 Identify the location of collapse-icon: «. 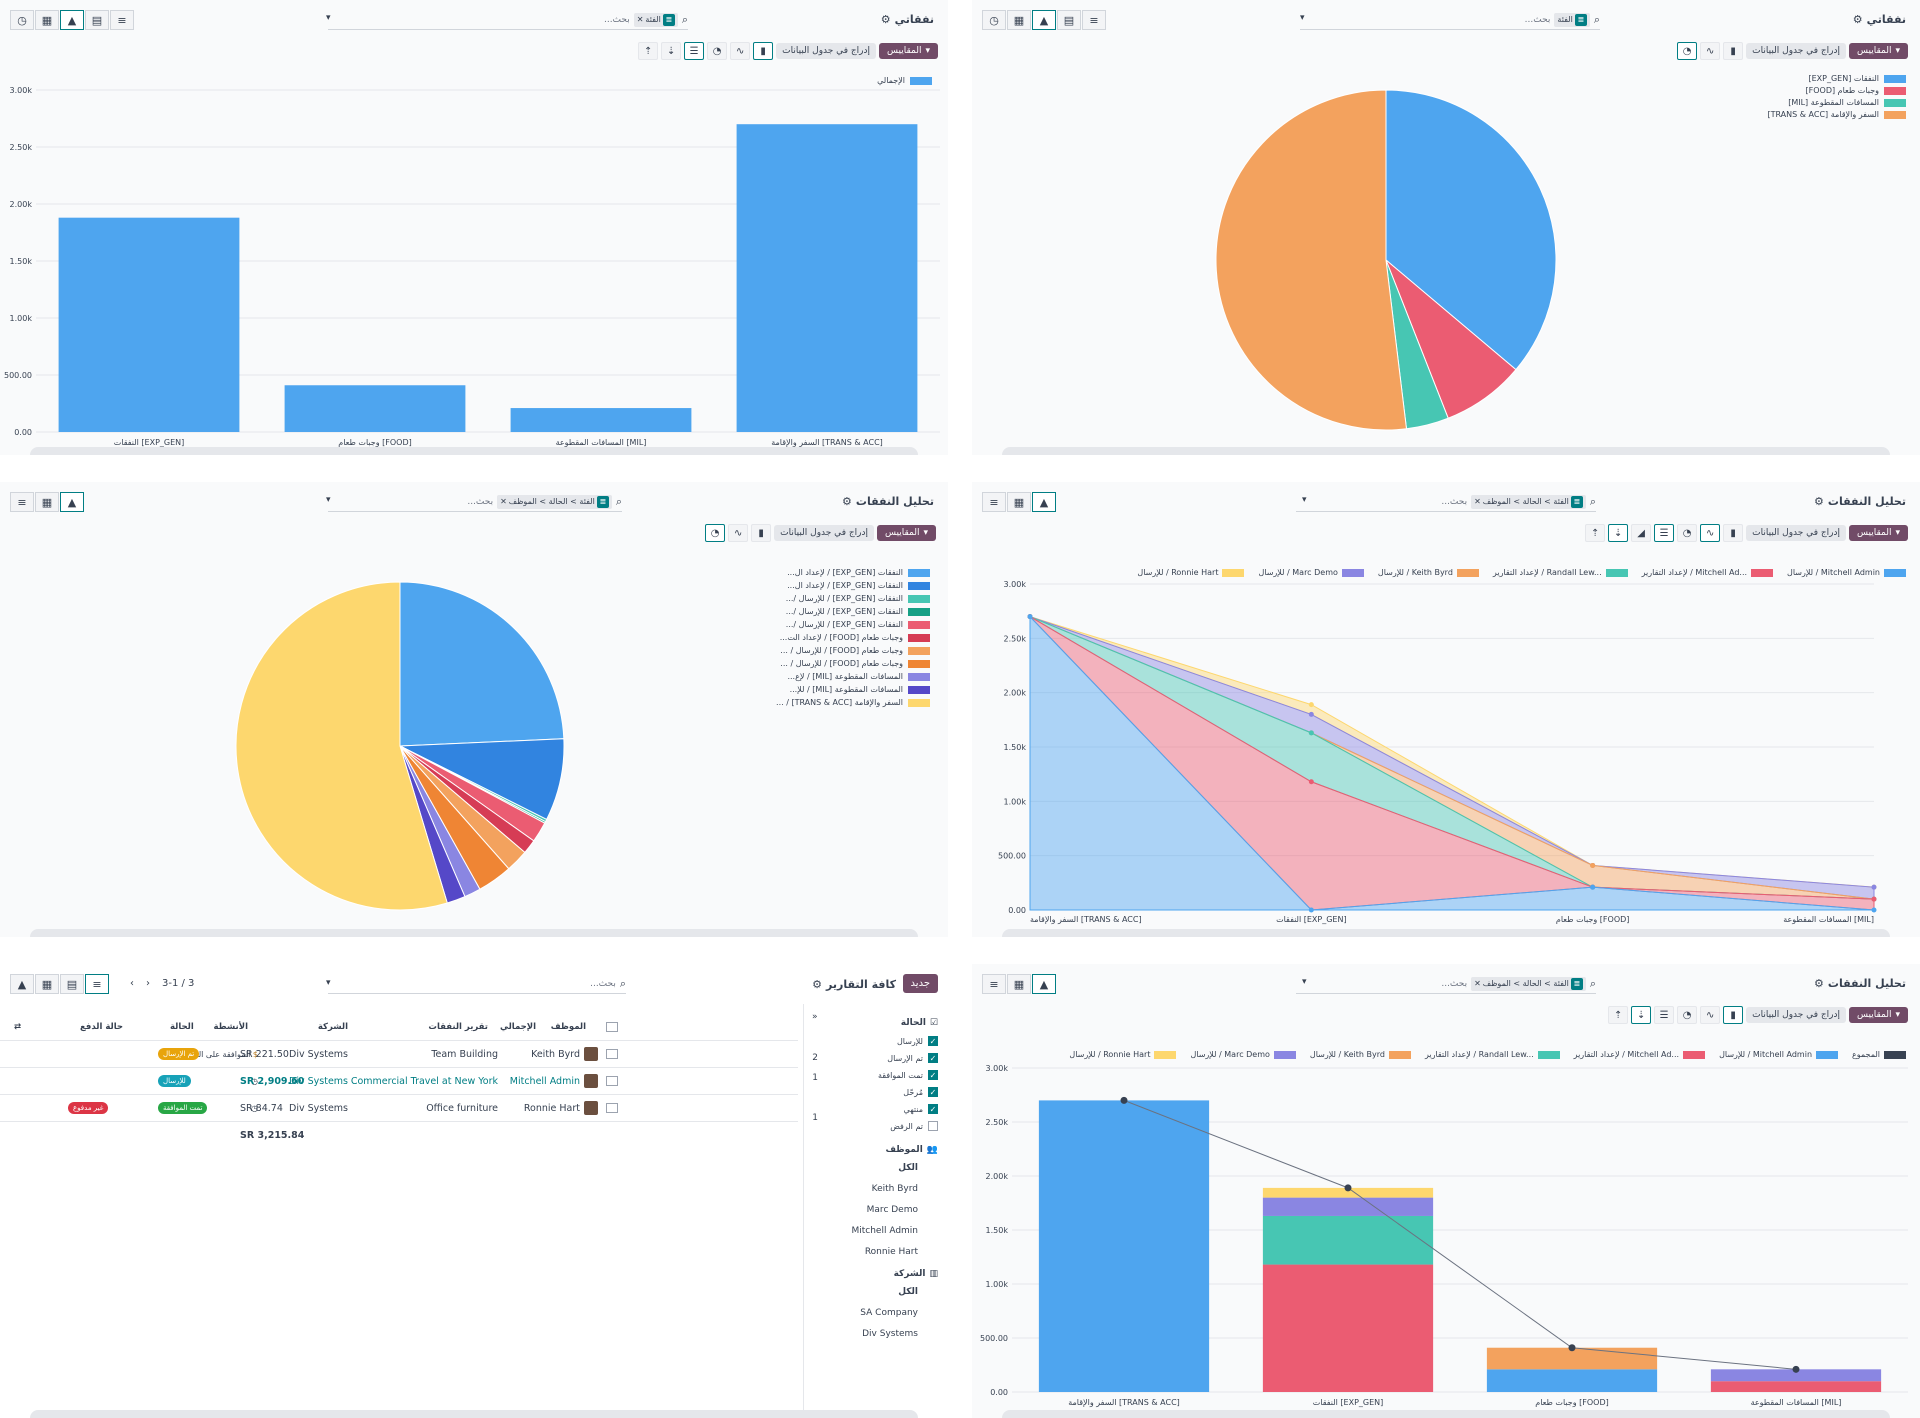
(815, 1017).